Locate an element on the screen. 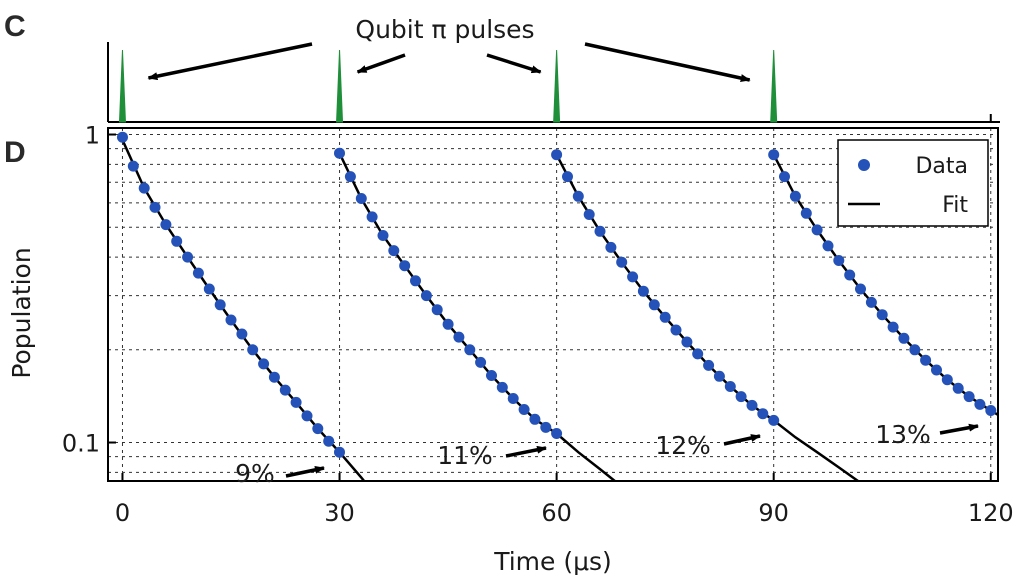 The height and width of the screenshot is (580, 1023). x-tick-label-0: 0 is located at coordinates (122, 513).